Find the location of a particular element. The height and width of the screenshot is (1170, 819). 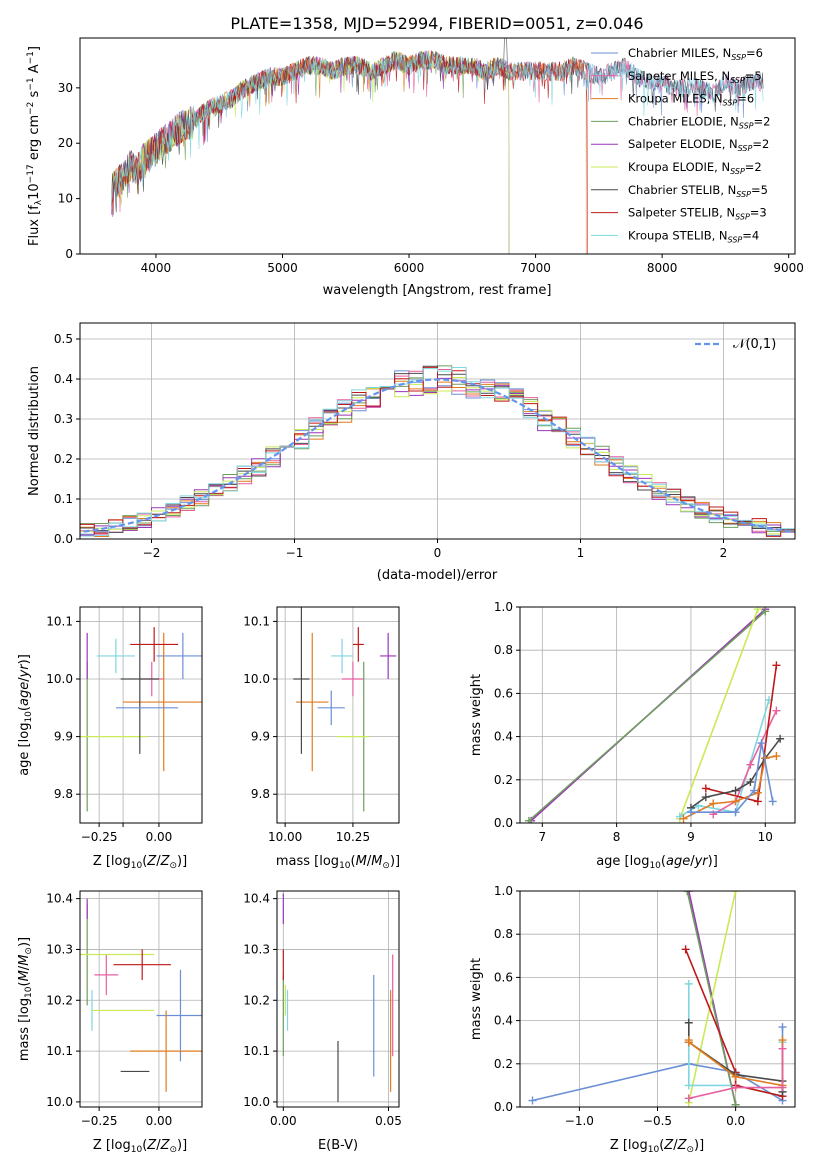

x-tick-label: 1 is located at coordinates (581, 553).